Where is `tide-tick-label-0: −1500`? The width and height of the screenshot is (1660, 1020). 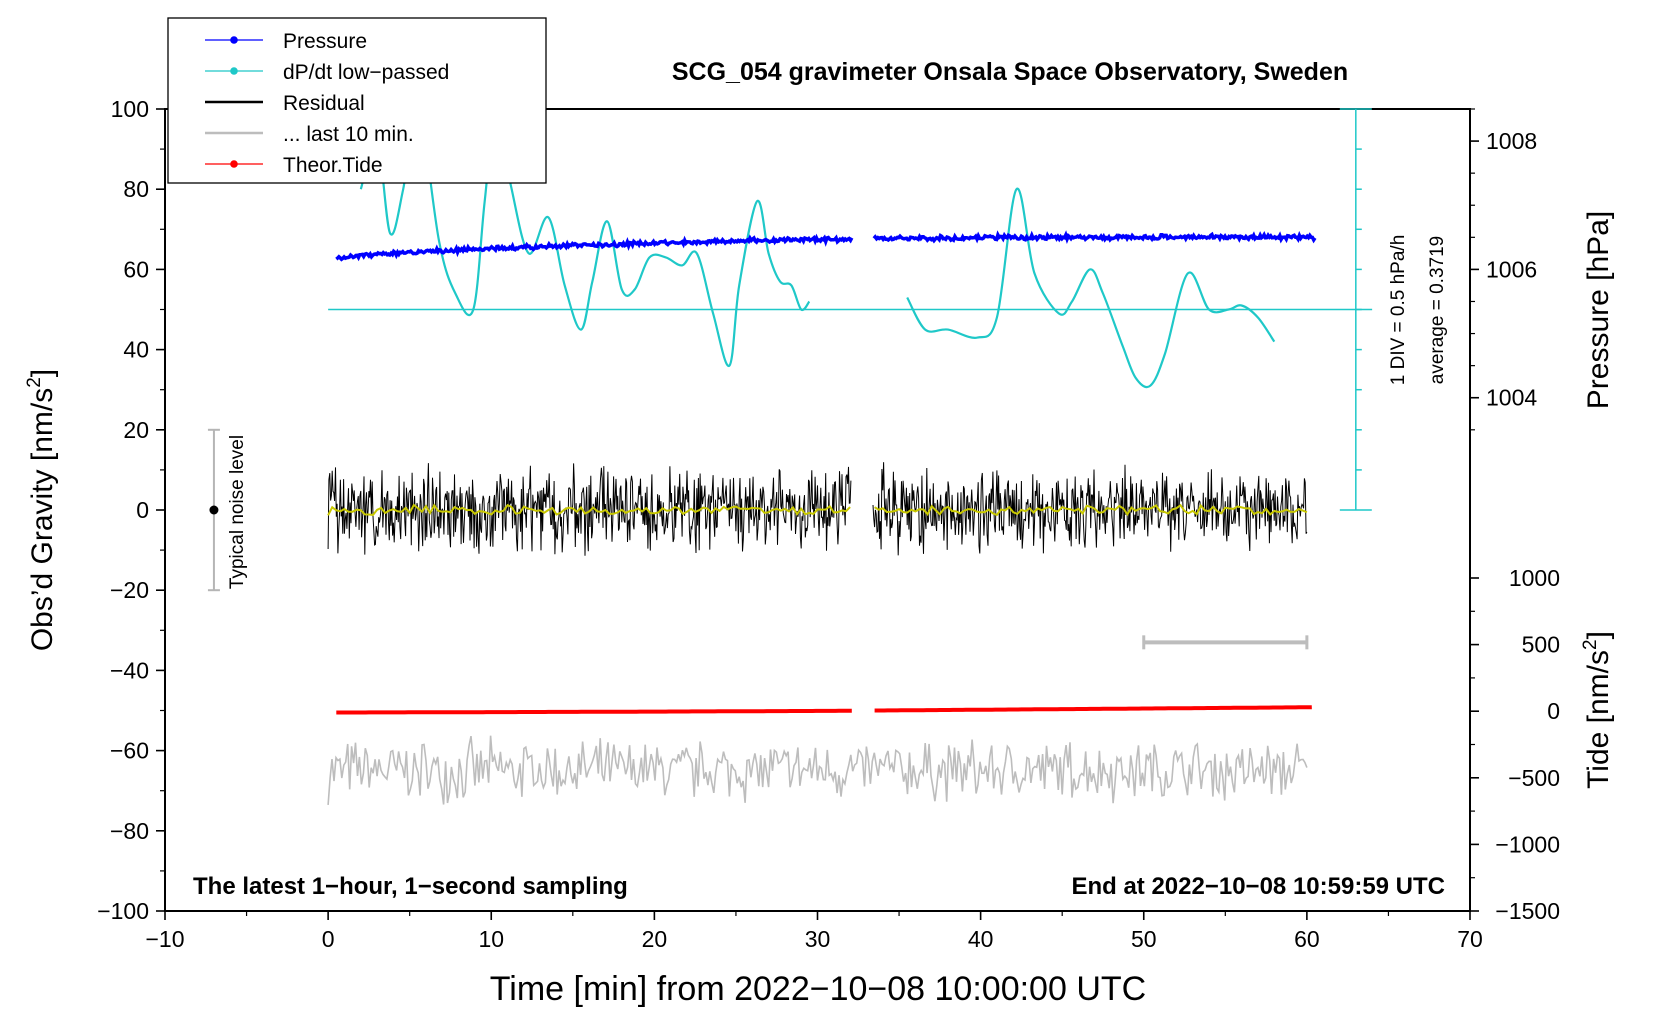
tide-tick-label-0: −1500 is located at coordinates (1527, 911).